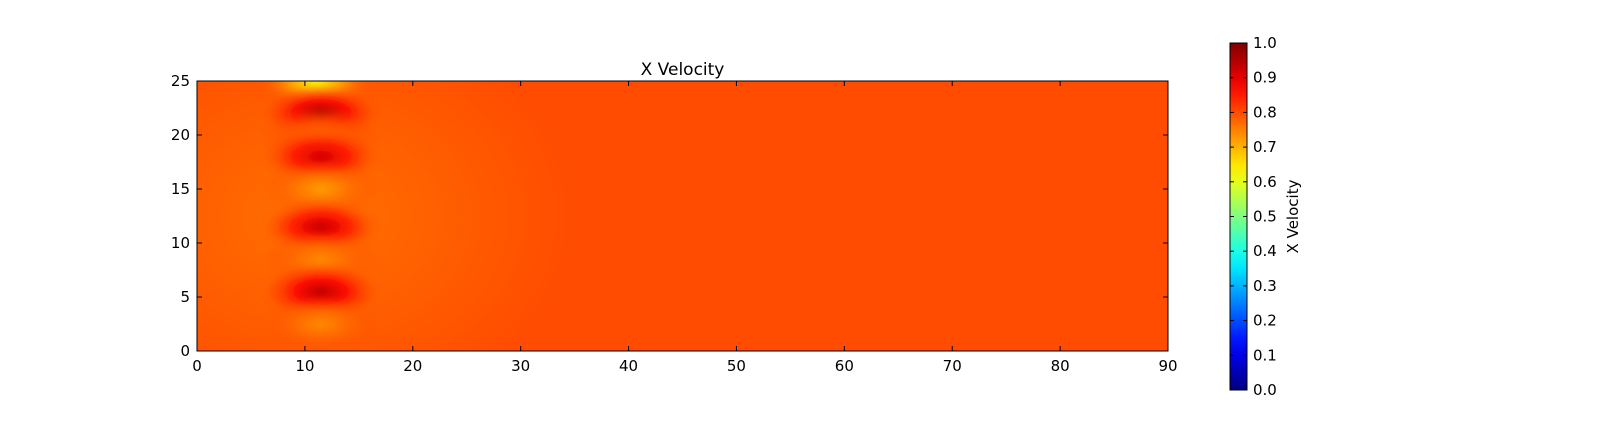 The width and height of the screenshot is (1600, 443). I want to click on colorbar-tick-label: 0.2, so click(1265, 321).